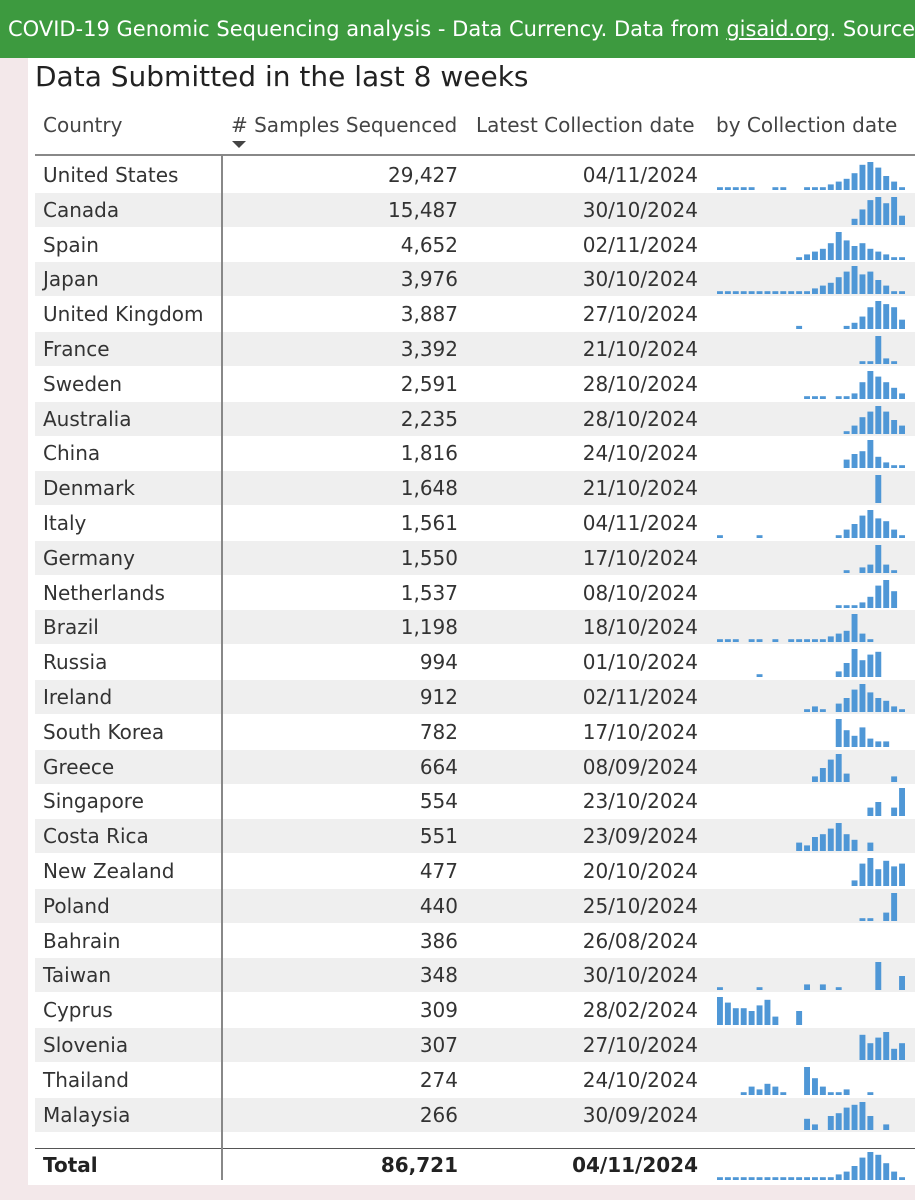  What do you see at coordinates (778, 29) in the screenshot?
I see `link: gisaid.org` at bounding box center [778, 29].